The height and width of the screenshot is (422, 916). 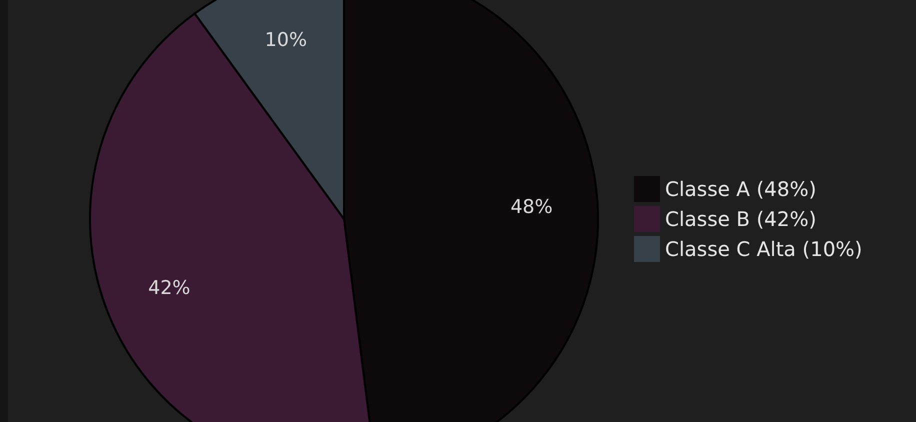 What do you see at coordinates (531, 207) in the screenshot?
I see `data-label: 48%` at bounding box center [531, 207].